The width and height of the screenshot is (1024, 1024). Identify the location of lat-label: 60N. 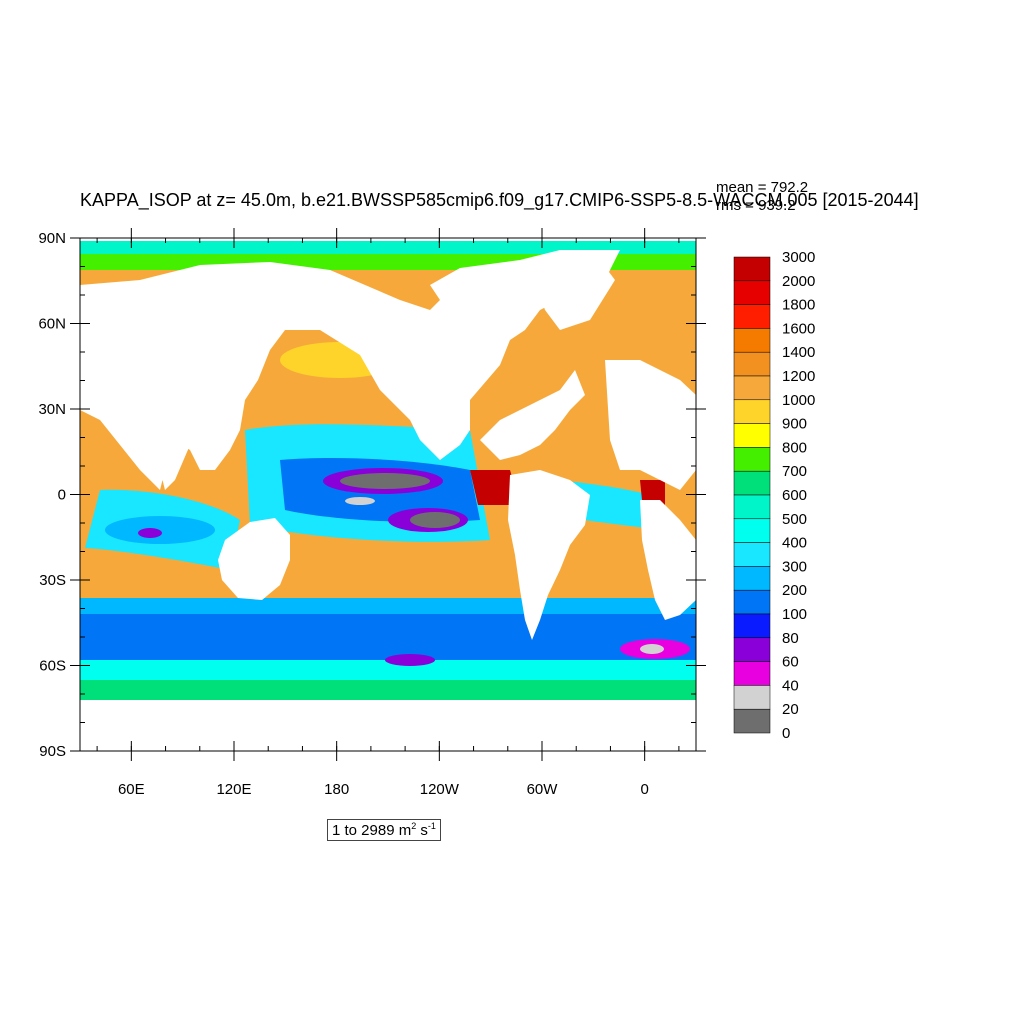
(52, 324).